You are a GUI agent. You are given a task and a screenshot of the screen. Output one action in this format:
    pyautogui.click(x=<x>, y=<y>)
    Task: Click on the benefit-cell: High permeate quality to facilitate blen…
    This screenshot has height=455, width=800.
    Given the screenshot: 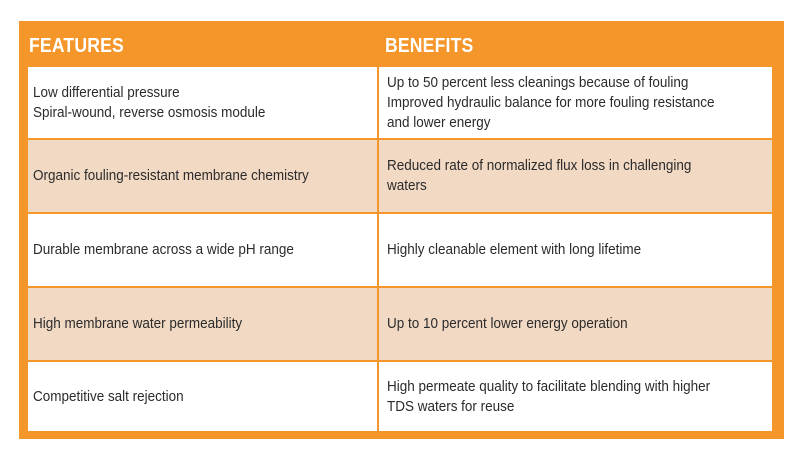 What is the action you would take?
    pyautogui.click(x=575, y=396)
    